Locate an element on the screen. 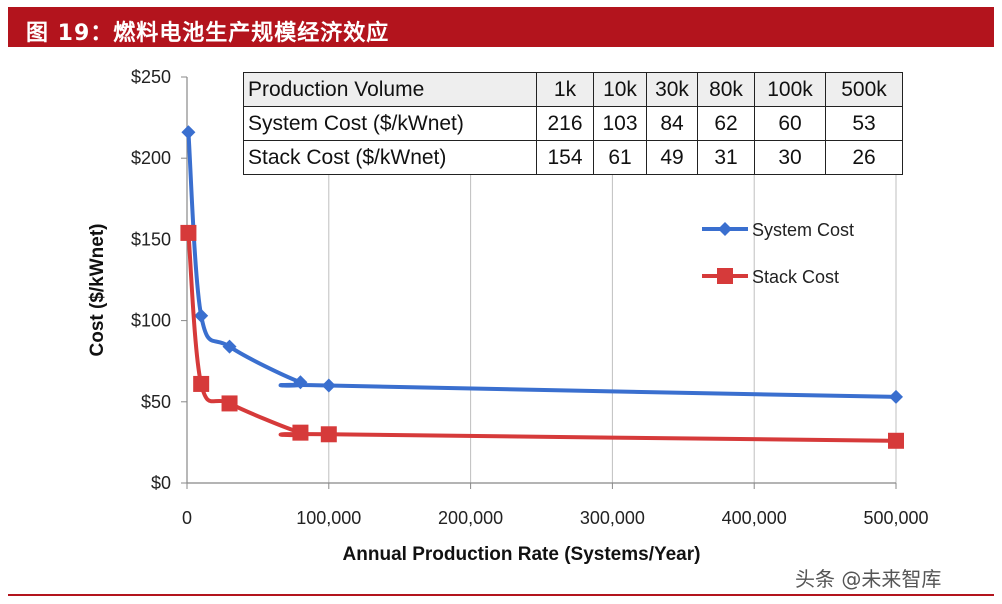 Image resolution: width=1002 pixels, height=604 pixels. y-tick-label: $100 is located at coordinates (151, 321).